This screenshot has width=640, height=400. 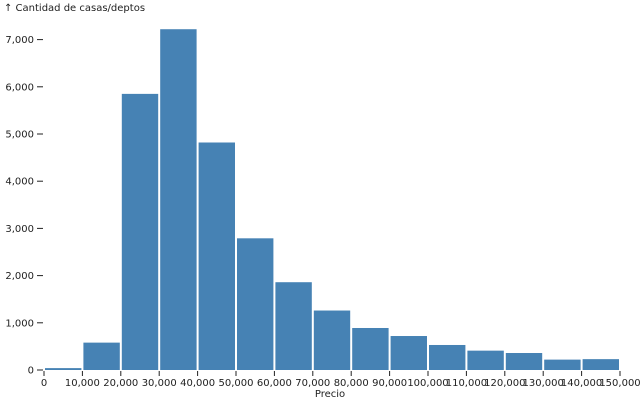 What do you see at coordinates (44, 383) in the screenshot?
I see `x-tick-label: 0` at bounding box center [44, 383].